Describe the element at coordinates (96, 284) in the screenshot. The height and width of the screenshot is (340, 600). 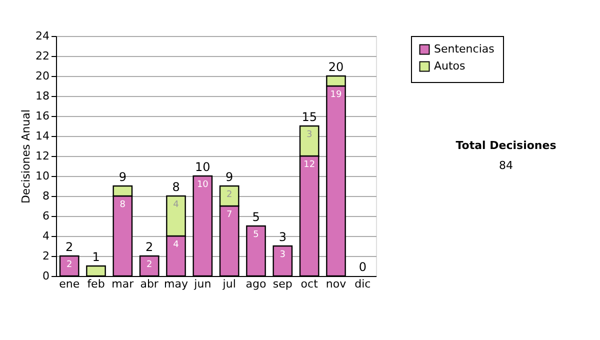
I see `x-tick-label: feb` at that location.